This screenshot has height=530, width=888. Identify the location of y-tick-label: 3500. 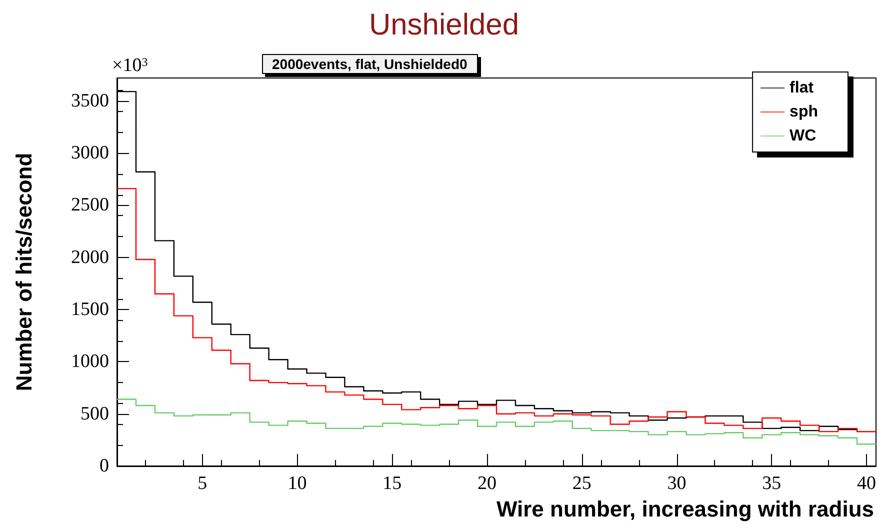
(90, 101).